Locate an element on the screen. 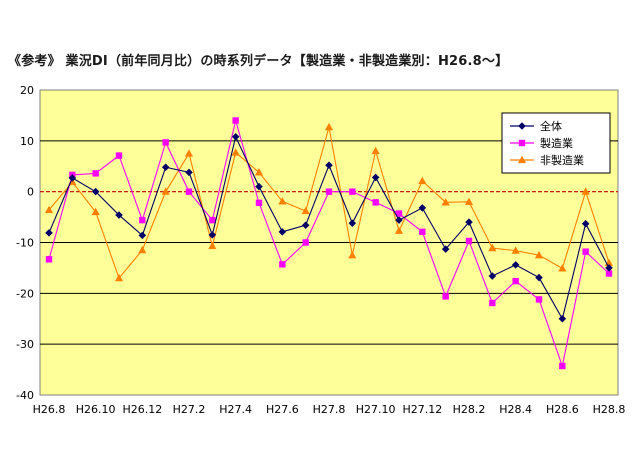  x-tick-label: H28.8 is located at coordinates (609, 409).